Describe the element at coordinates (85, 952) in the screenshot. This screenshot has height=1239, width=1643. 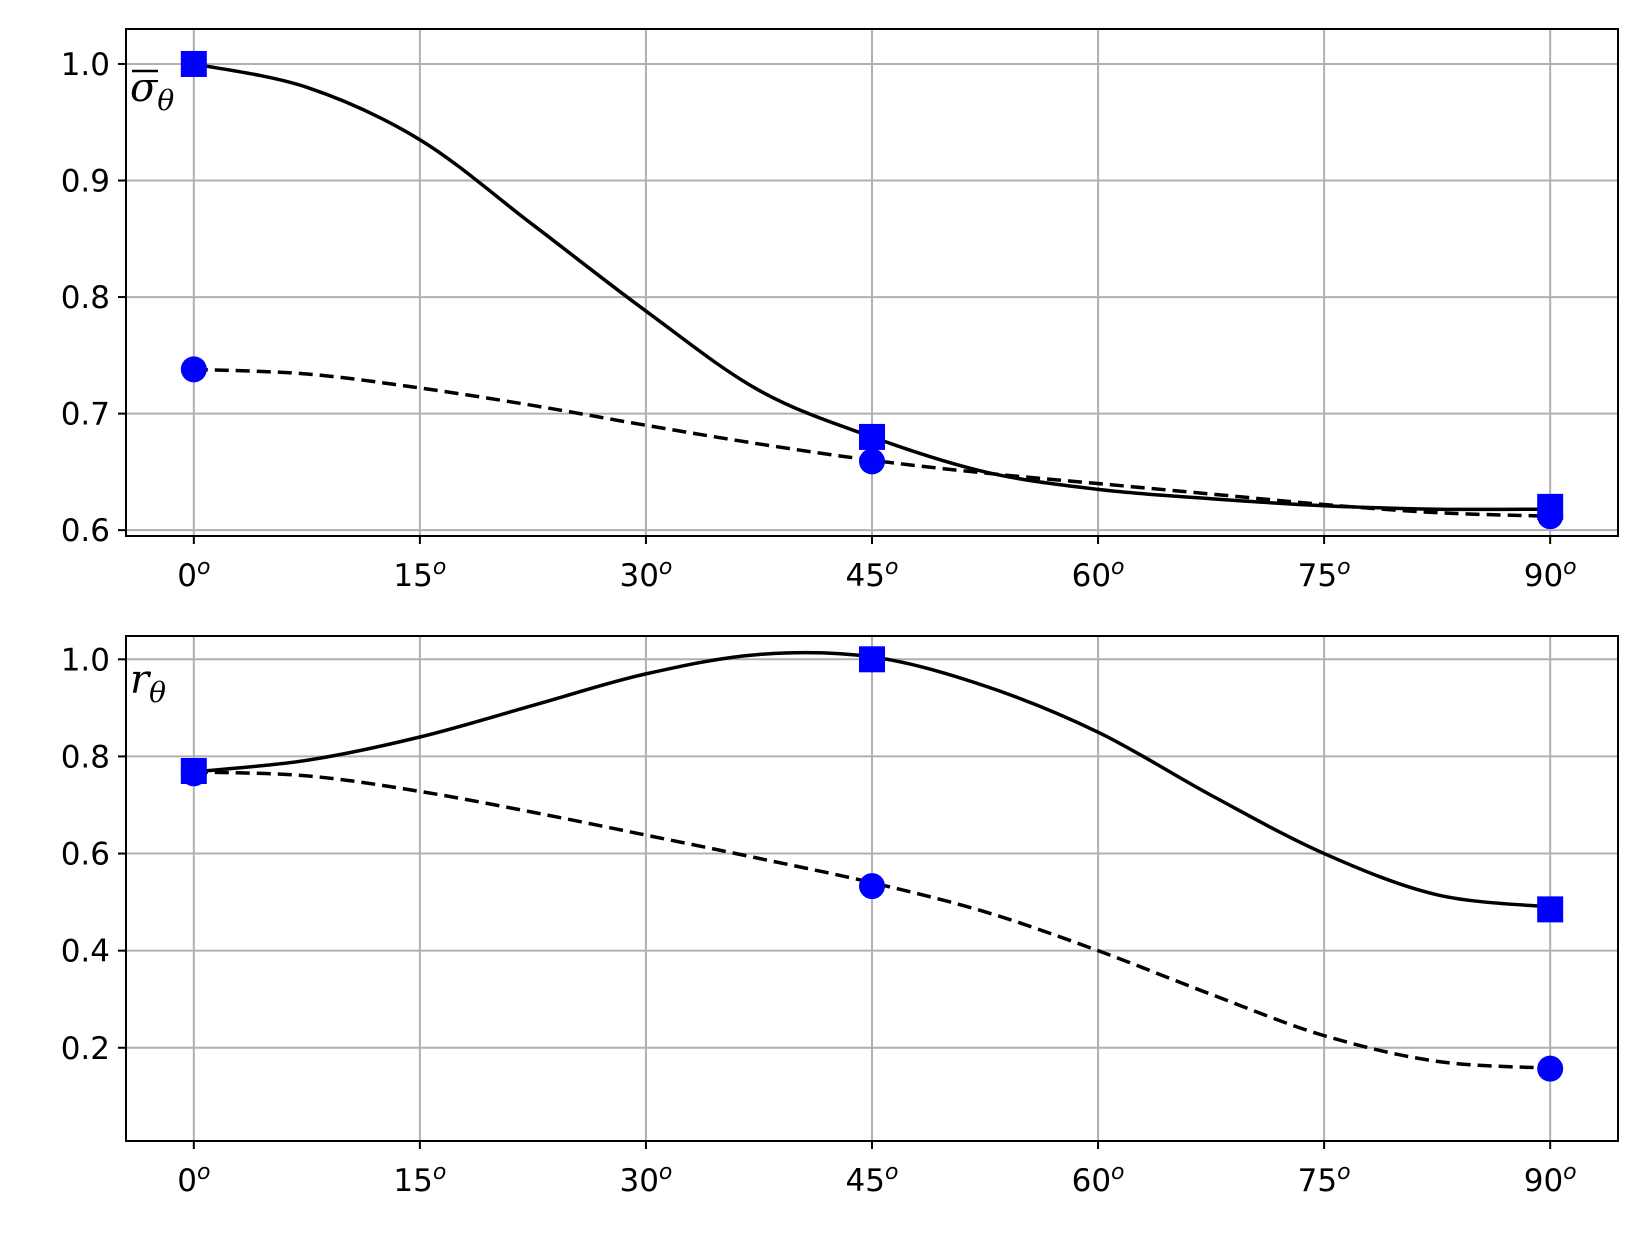
I see `y-tick-label: 0.4` at that location.